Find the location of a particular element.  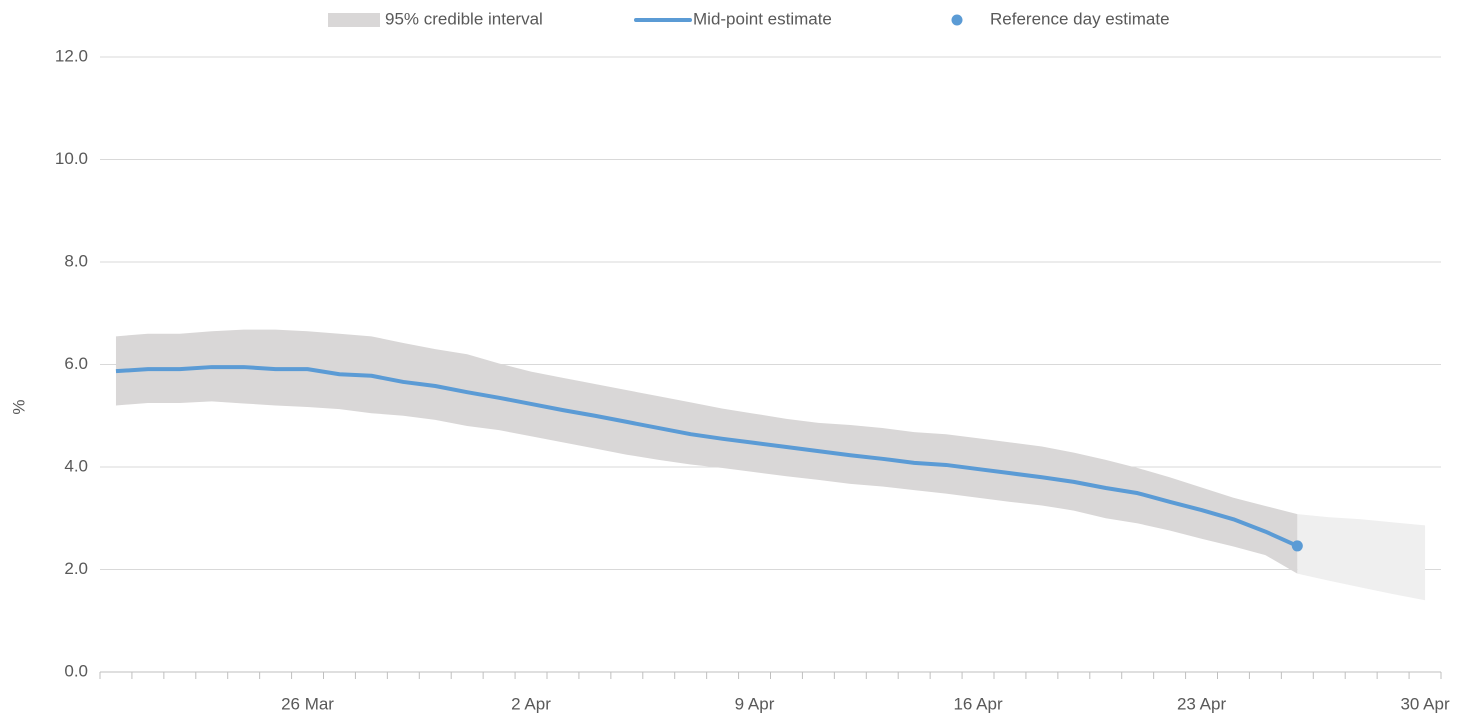

y-tick-label: 4.0 is located at coordinates (76, 465).